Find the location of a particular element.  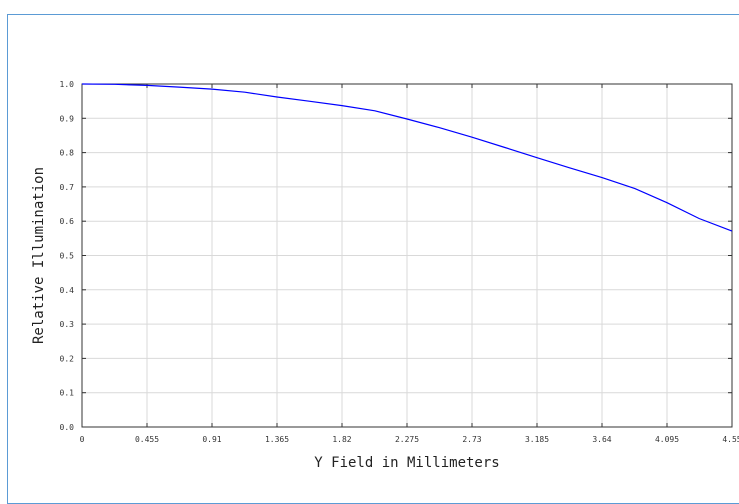

y-tick-label: 0.1 is located at coordinates (67, 393).